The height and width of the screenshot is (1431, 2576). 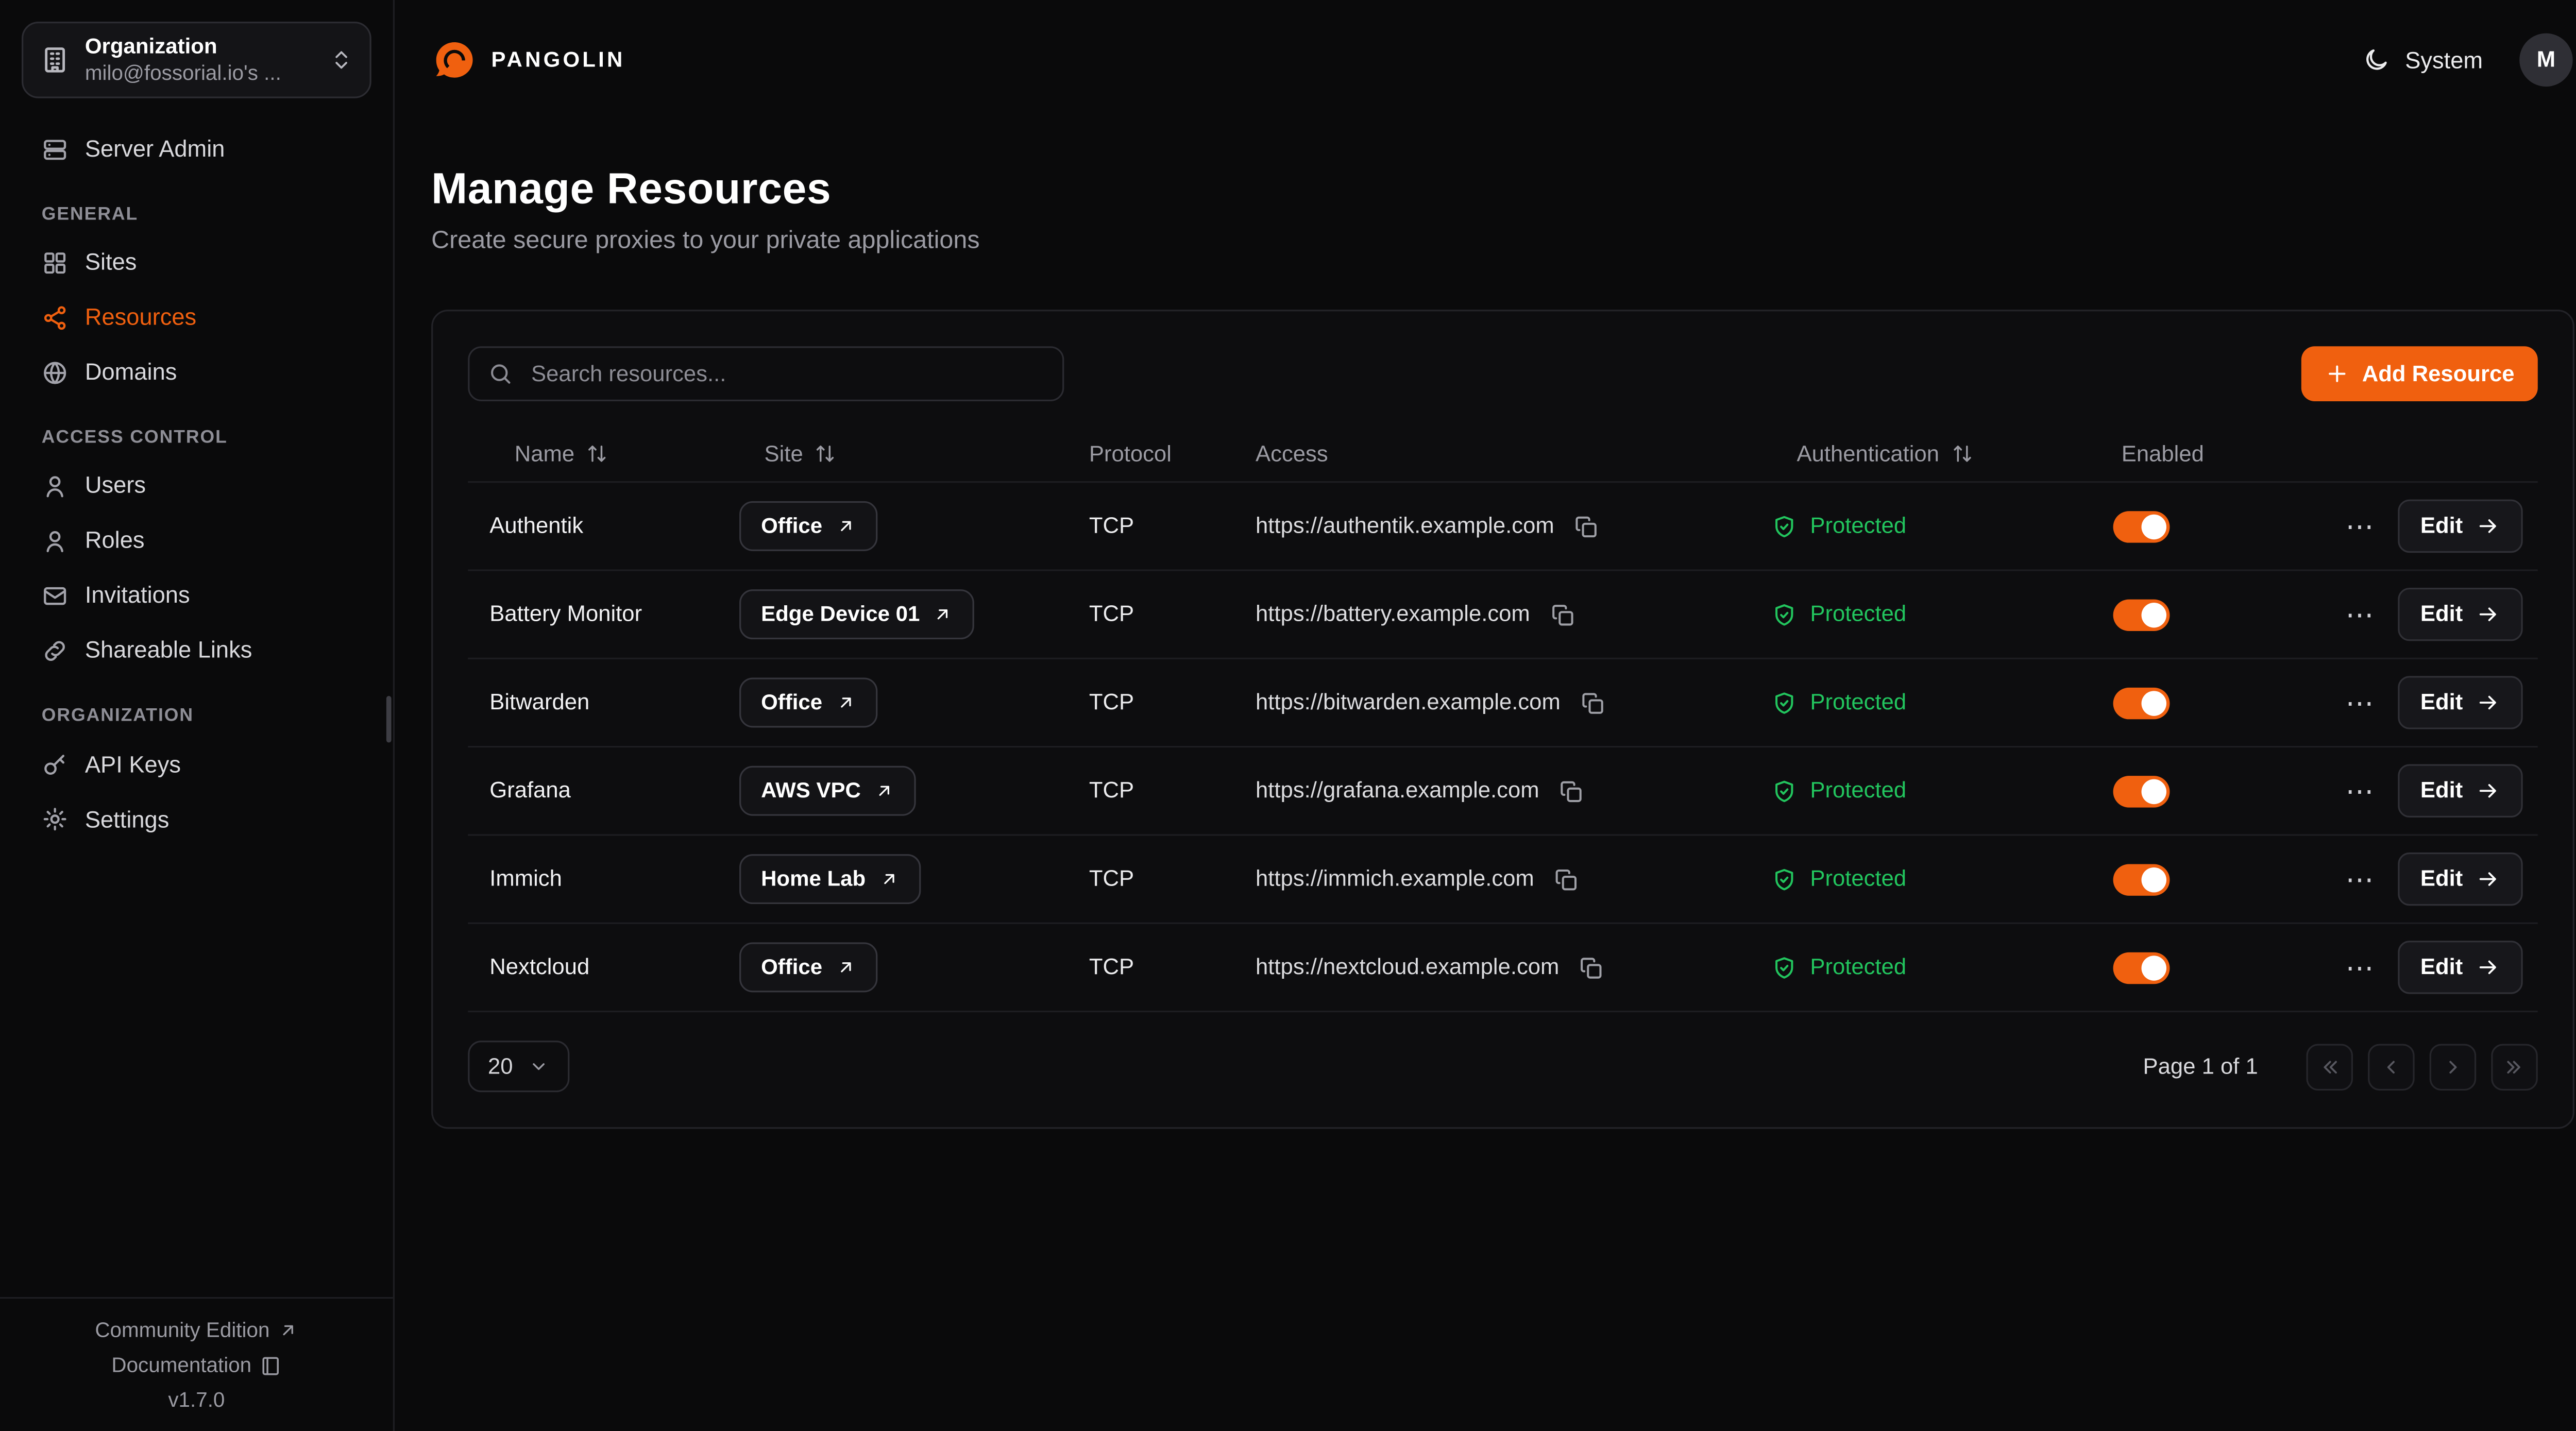 What do you see at coordinates (196, 595) in the screenshot?
I see `sidebar-item-invitations: Invitations` at bounding box center [196, 595].